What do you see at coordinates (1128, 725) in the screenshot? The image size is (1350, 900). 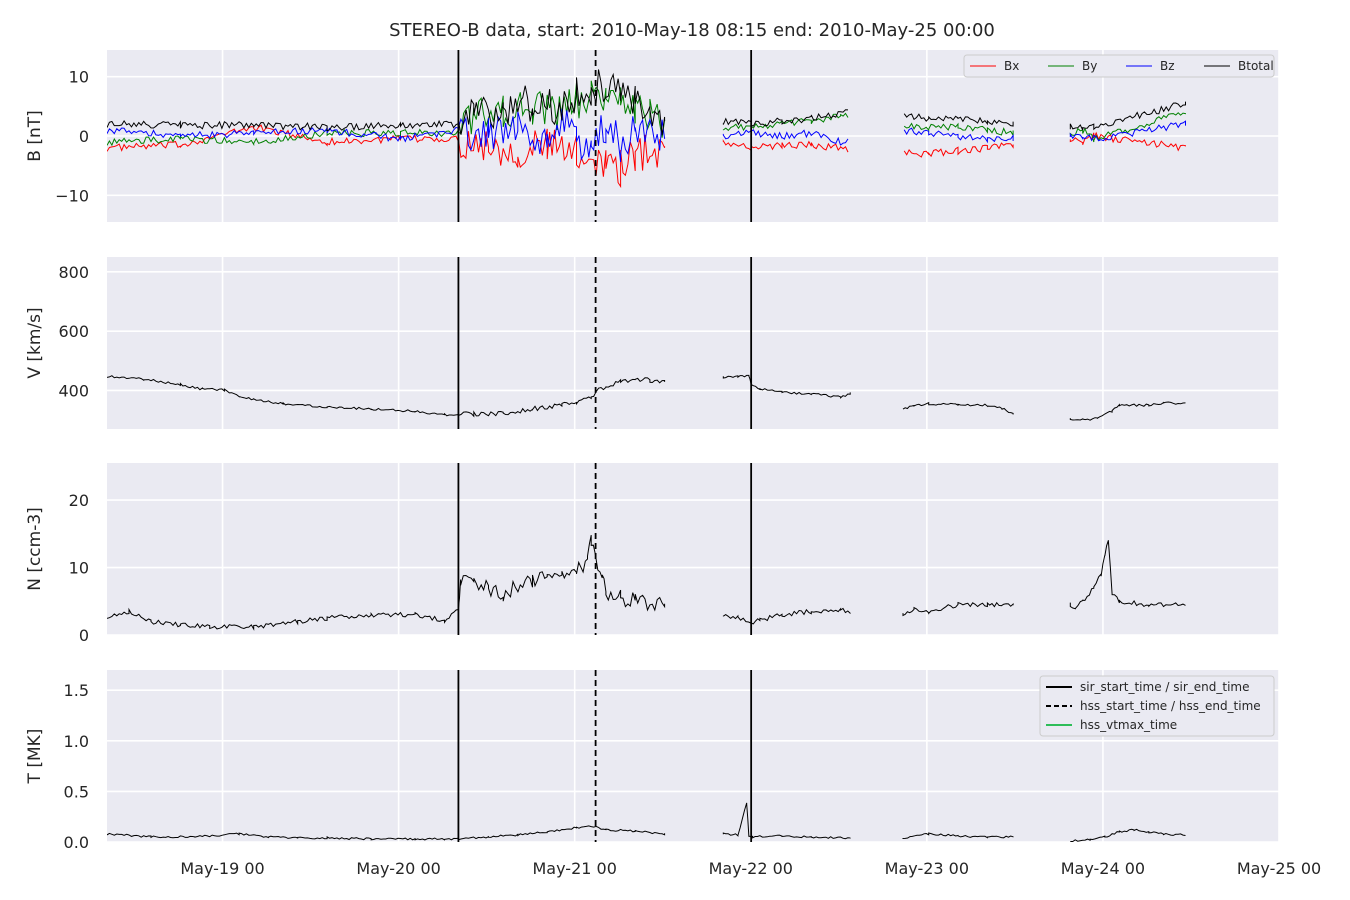 I see `legend-label: hss_vtmax_time` at bounding box center [1128, 725].